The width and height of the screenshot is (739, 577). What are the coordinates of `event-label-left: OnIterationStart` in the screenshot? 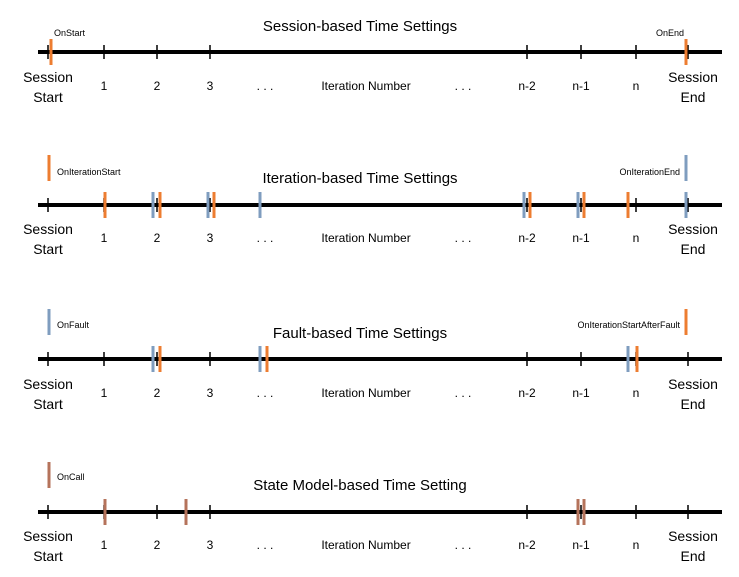 It's located at (89, 172).